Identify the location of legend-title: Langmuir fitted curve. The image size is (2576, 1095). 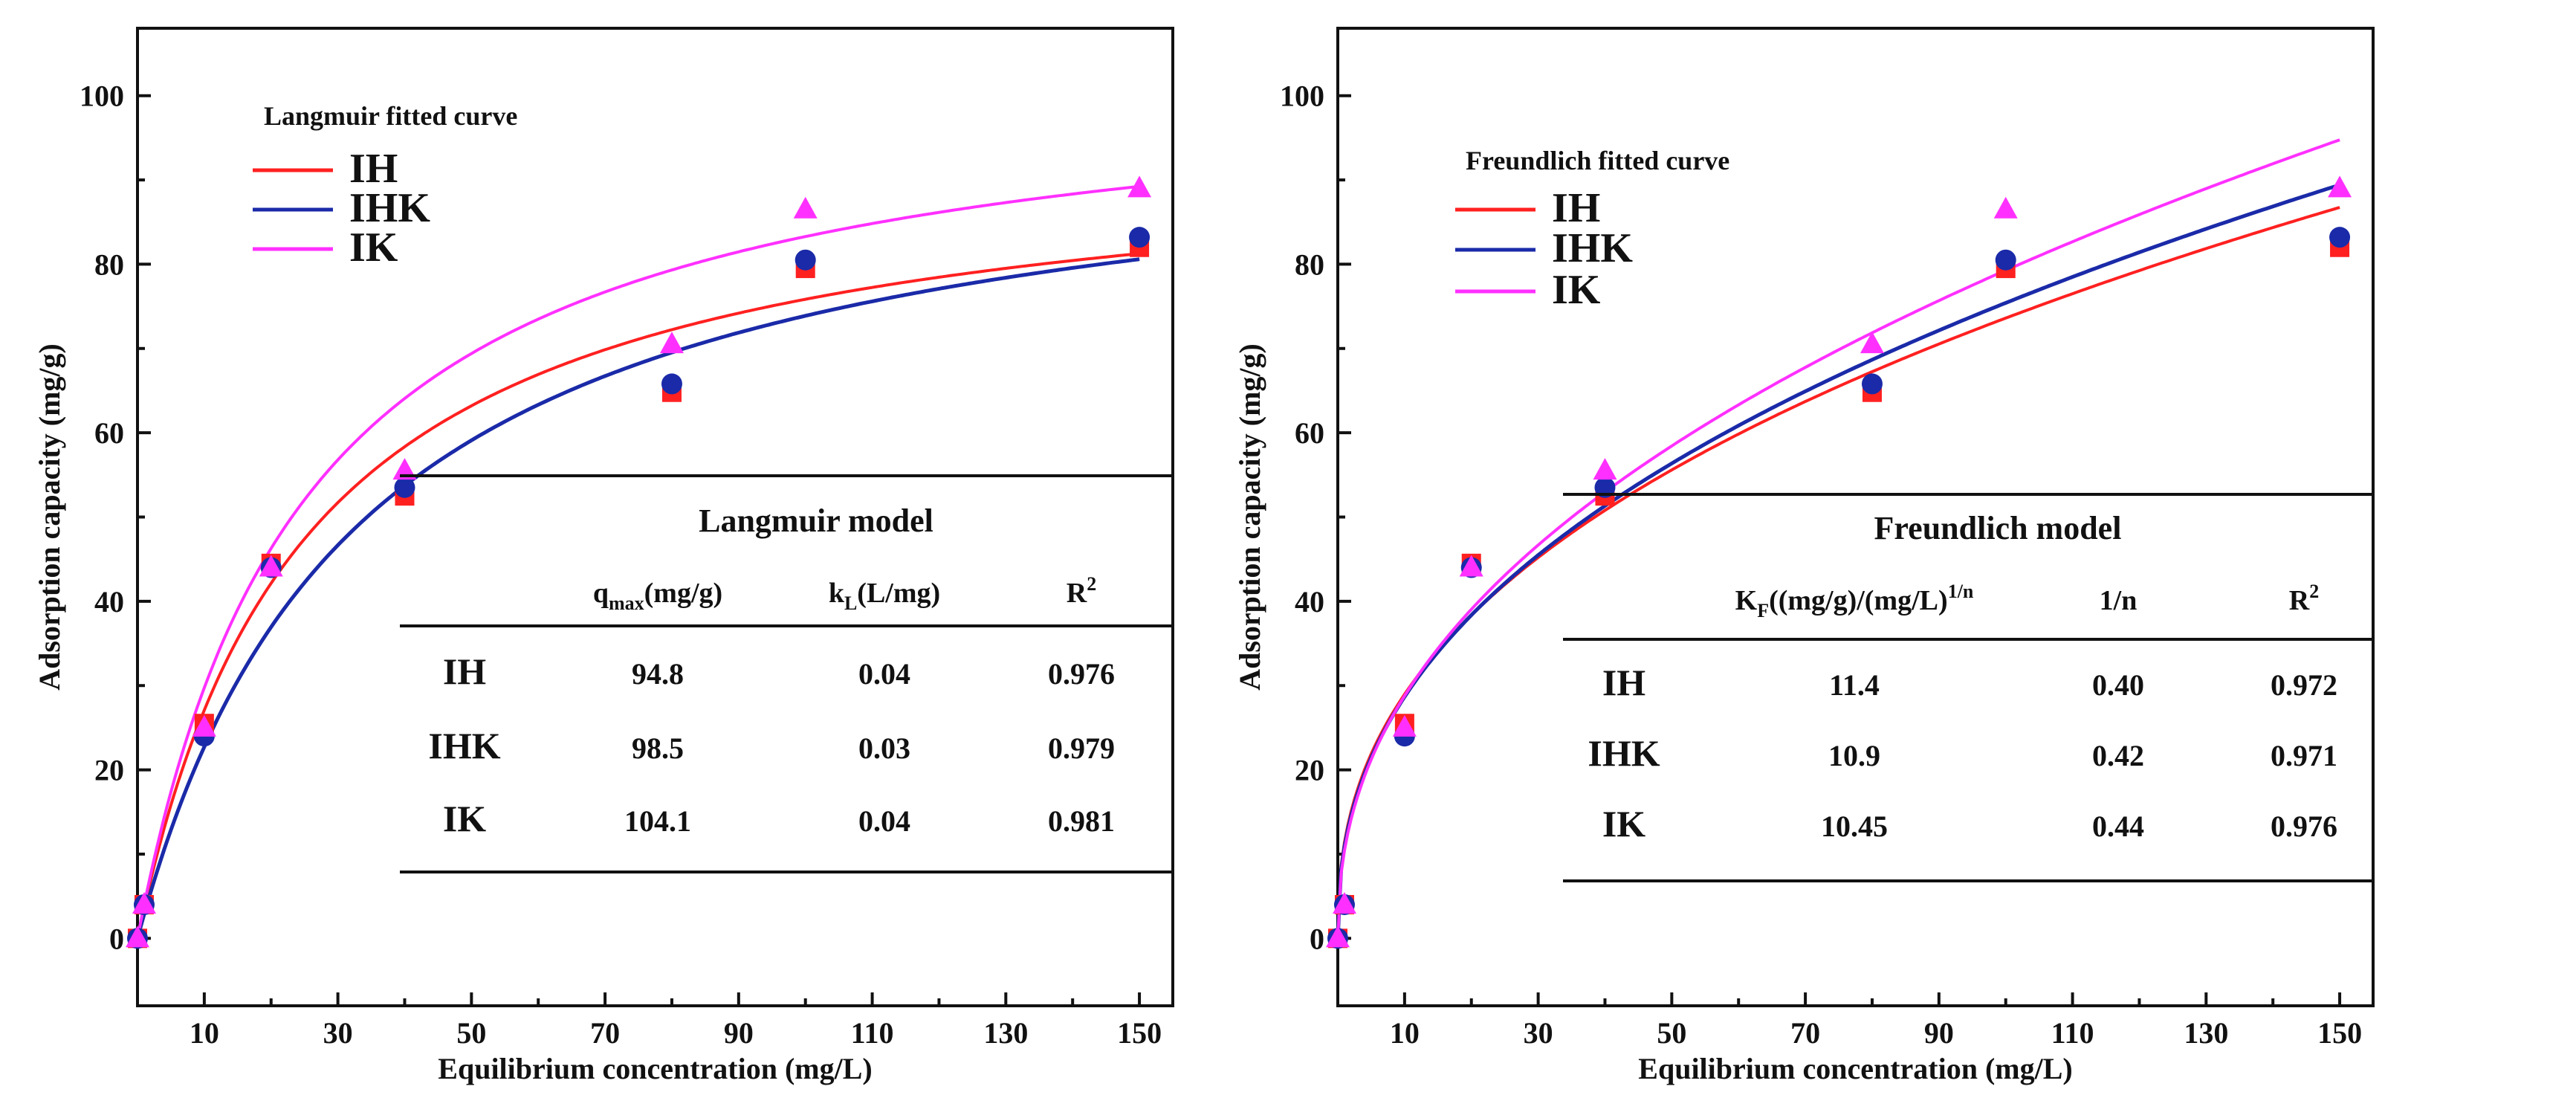
(391, 116).